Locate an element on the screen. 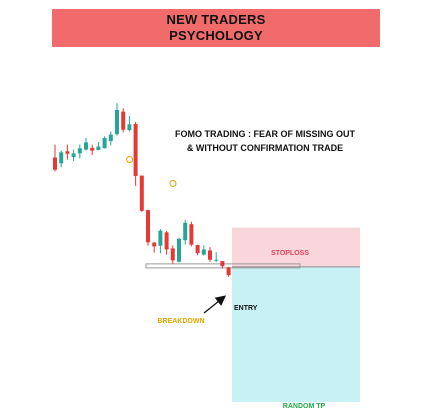  entry-label: ENTRY is located at coordinates (246, 308).